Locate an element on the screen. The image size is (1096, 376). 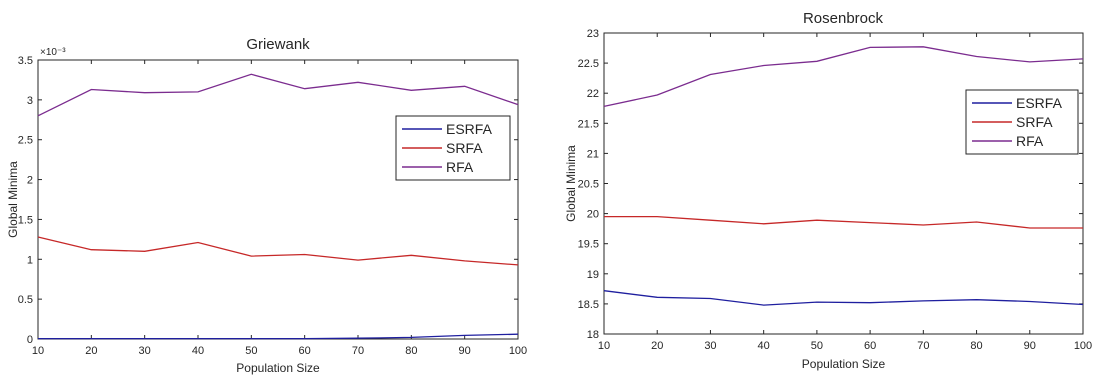
y-tick-label: 2.5 is located at coordinates (25, 141).